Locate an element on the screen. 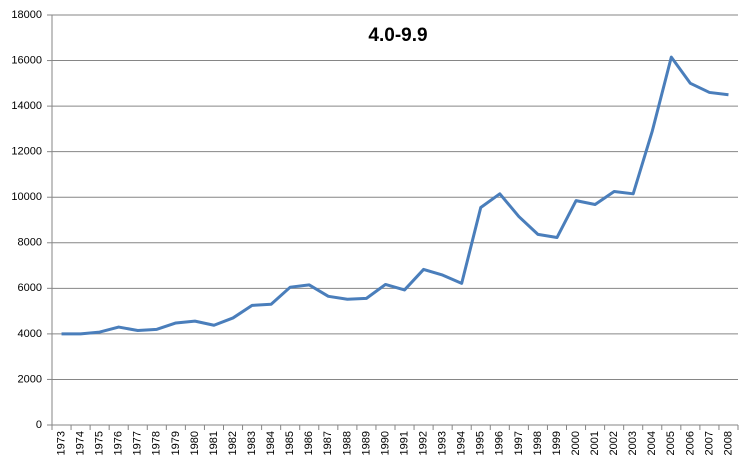 This screenshot has height=475, width=754. x-tick-label: 2004 is located at coordinates (652, 443).